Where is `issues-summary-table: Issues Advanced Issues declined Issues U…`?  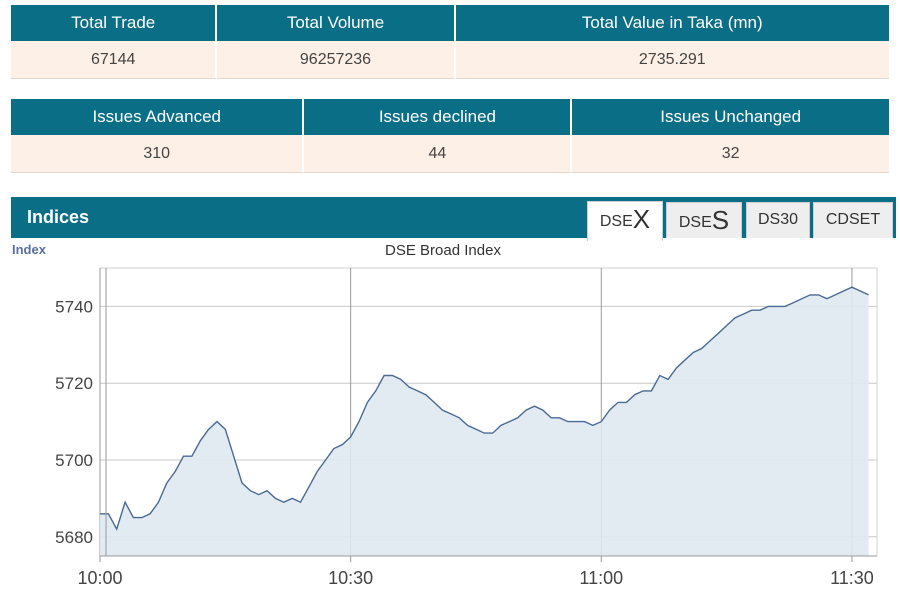
issues-summary-table: Issues Advanced Issues declined Issues U… is located at coordinates (450, 136).